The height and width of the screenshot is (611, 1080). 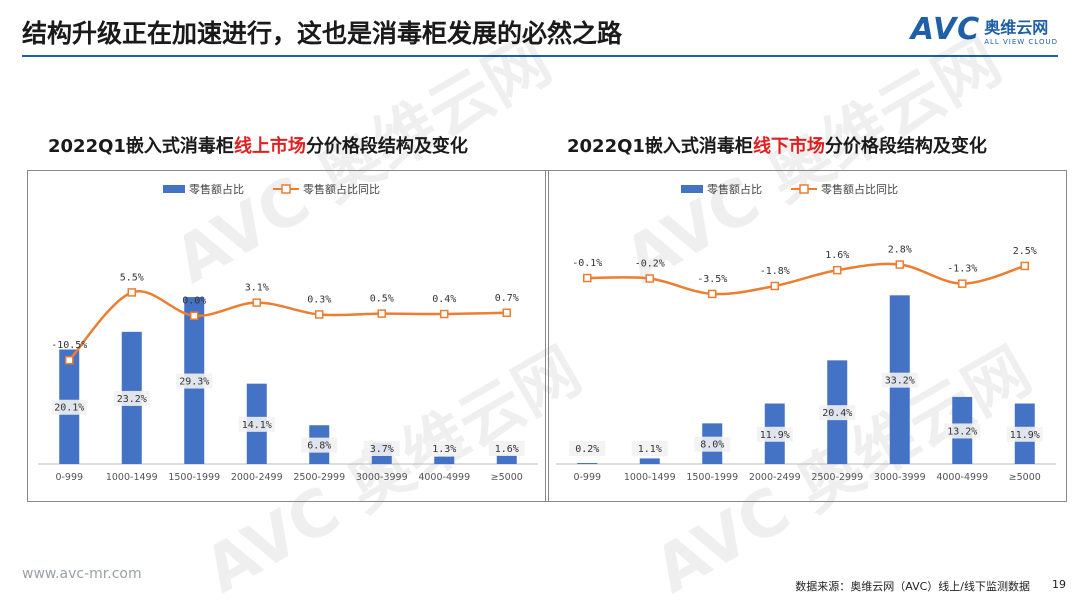 I want to click on chart-title-highlight: 线上市场, so click(x=269, y=146).